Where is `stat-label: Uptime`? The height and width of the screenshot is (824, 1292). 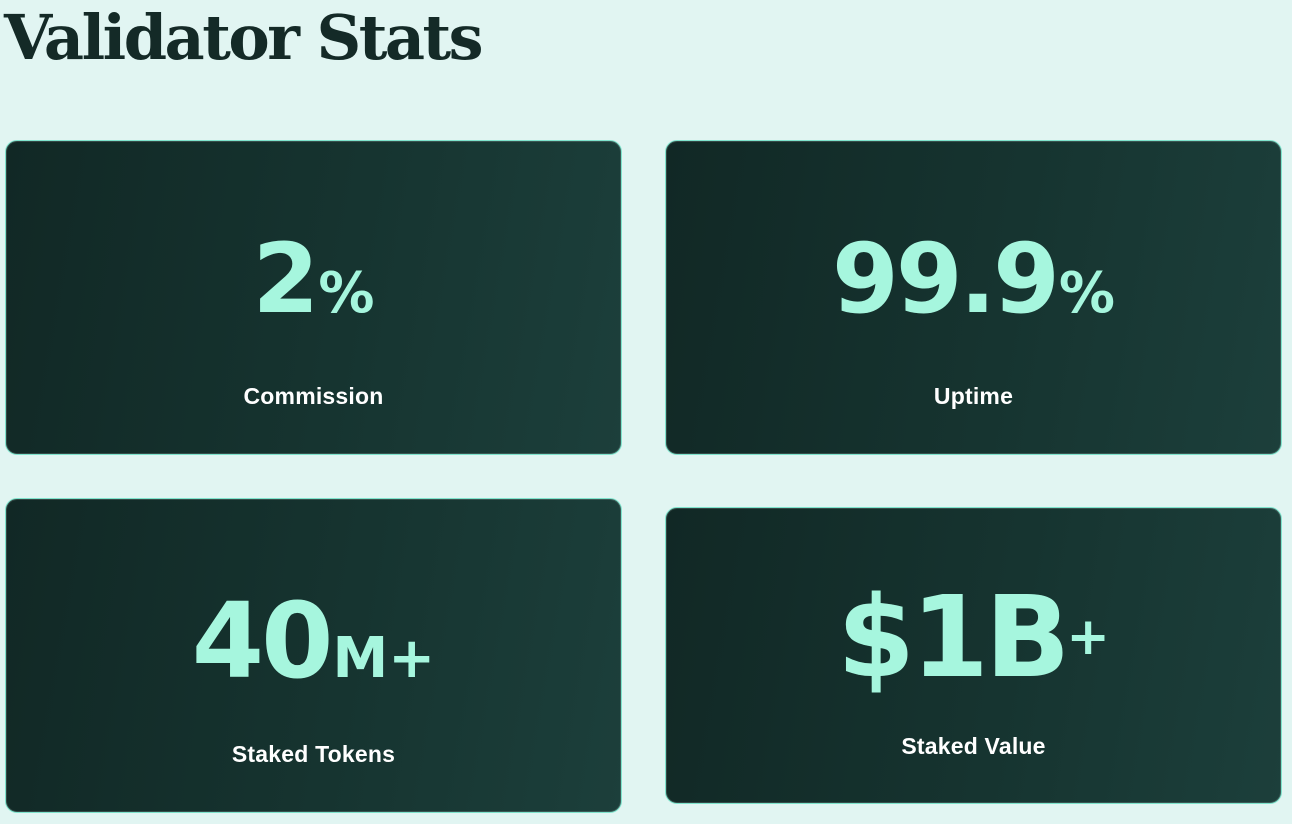 stat-label: Uptime is located at coordinates (973, 396).